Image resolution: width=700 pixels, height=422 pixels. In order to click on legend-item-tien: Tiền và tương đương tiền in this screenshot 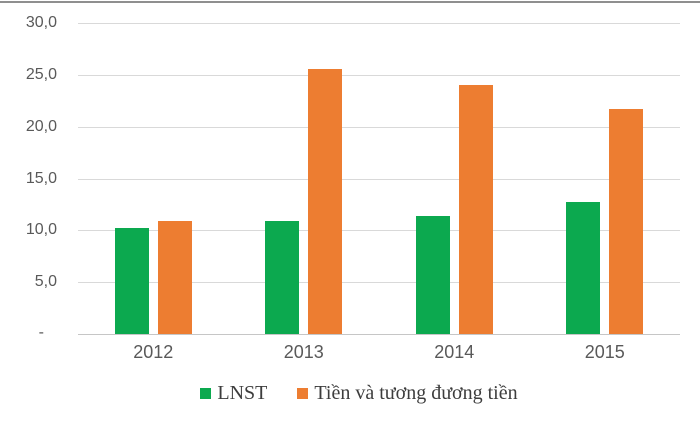, I will do `click(407, 393)`.